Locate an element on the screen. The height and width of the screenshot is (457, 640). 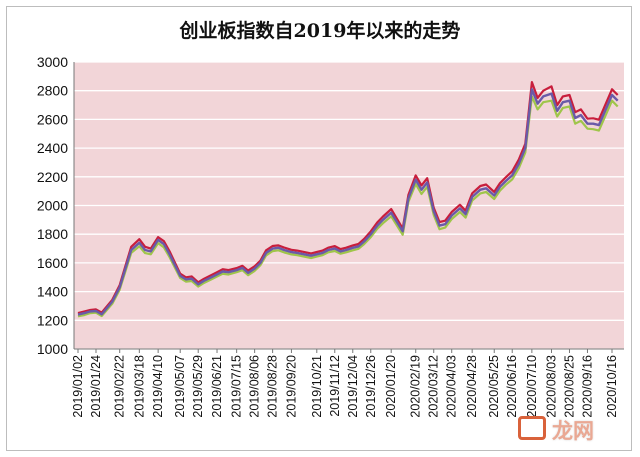
chart-title: 创业板指数自2019年以来的走势 is located at coordinates (320, 31).